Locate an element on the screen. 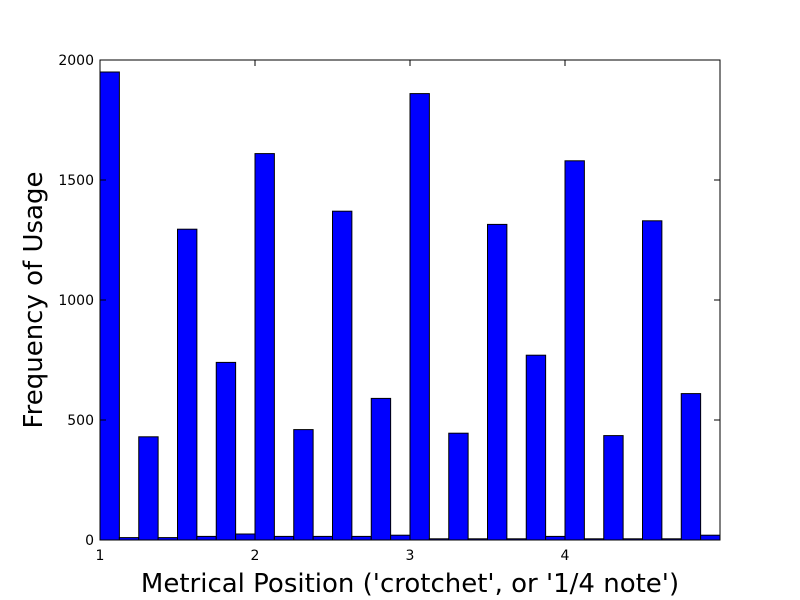 This screenshot has height=600, width=800. y-tick-label-0: 0 is located at coordinates (89, 541).